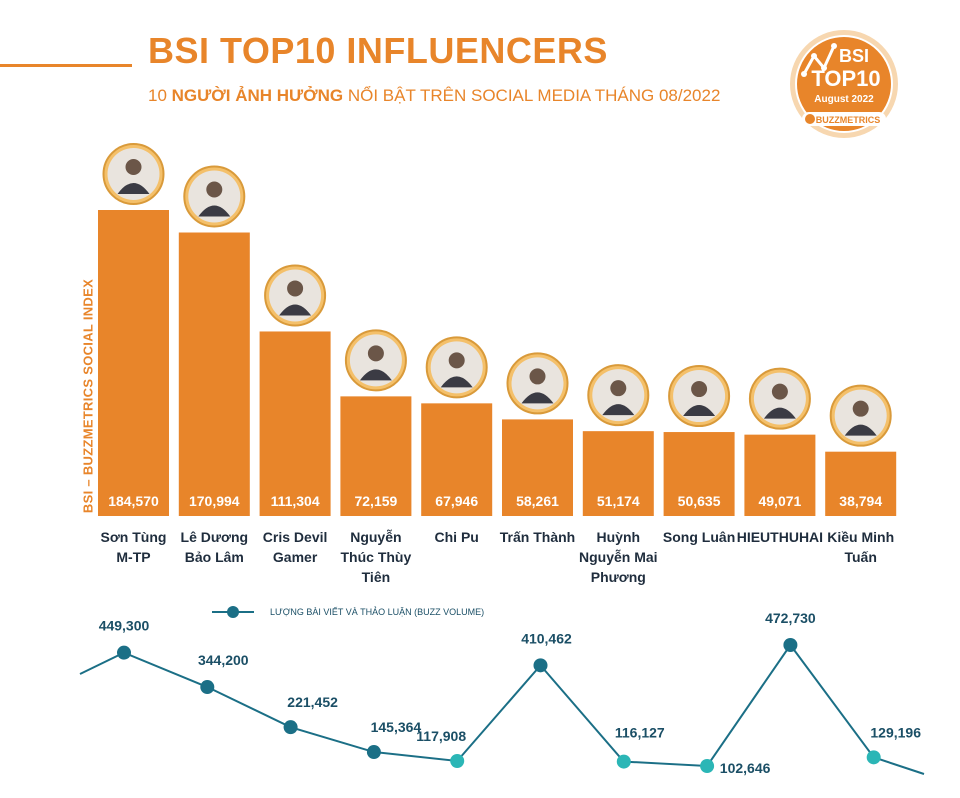 Image resolution: width=960 pixels, height=798 pixels. I want to click on category-label: Nguyễn, so click(375, 537).